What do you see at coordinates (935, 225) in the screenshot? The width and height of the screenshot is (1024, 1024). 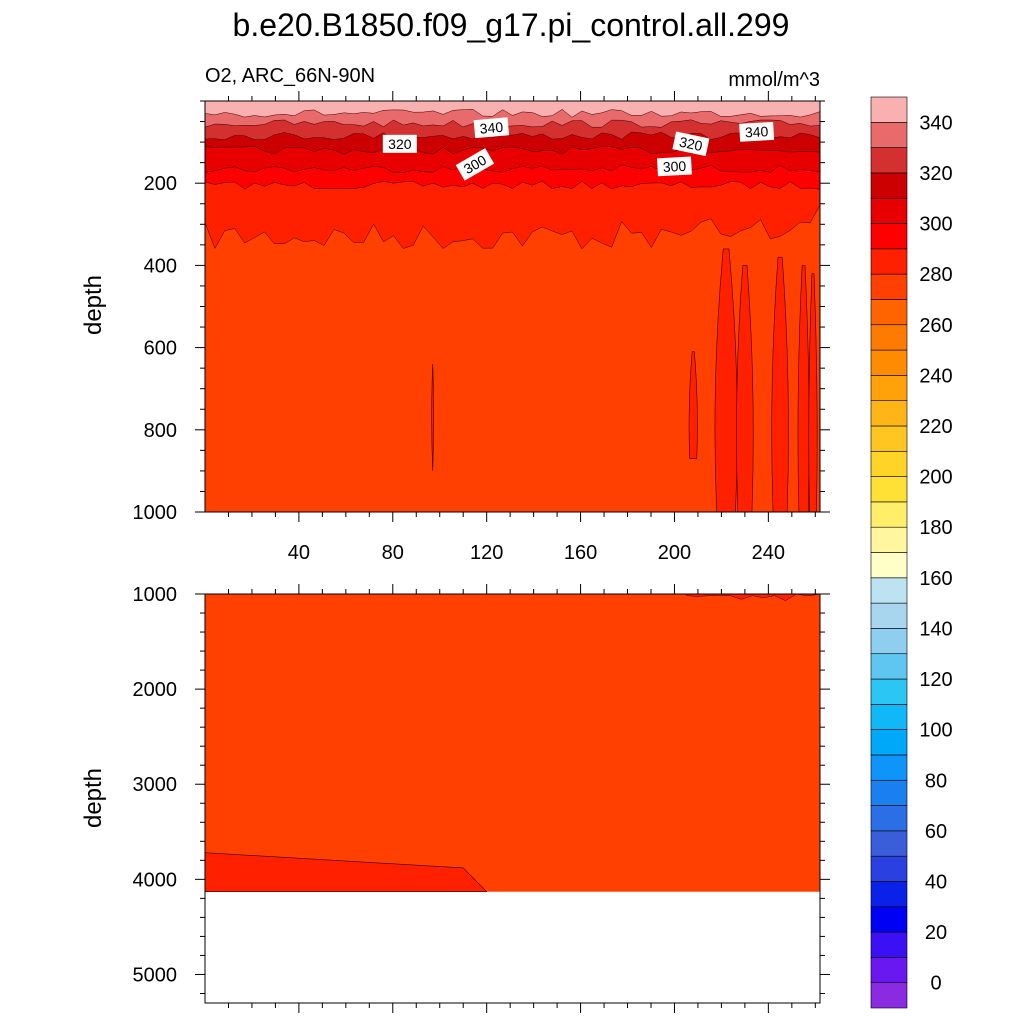 I see `colorbar-label: 300` at bounding box center [935, 225].